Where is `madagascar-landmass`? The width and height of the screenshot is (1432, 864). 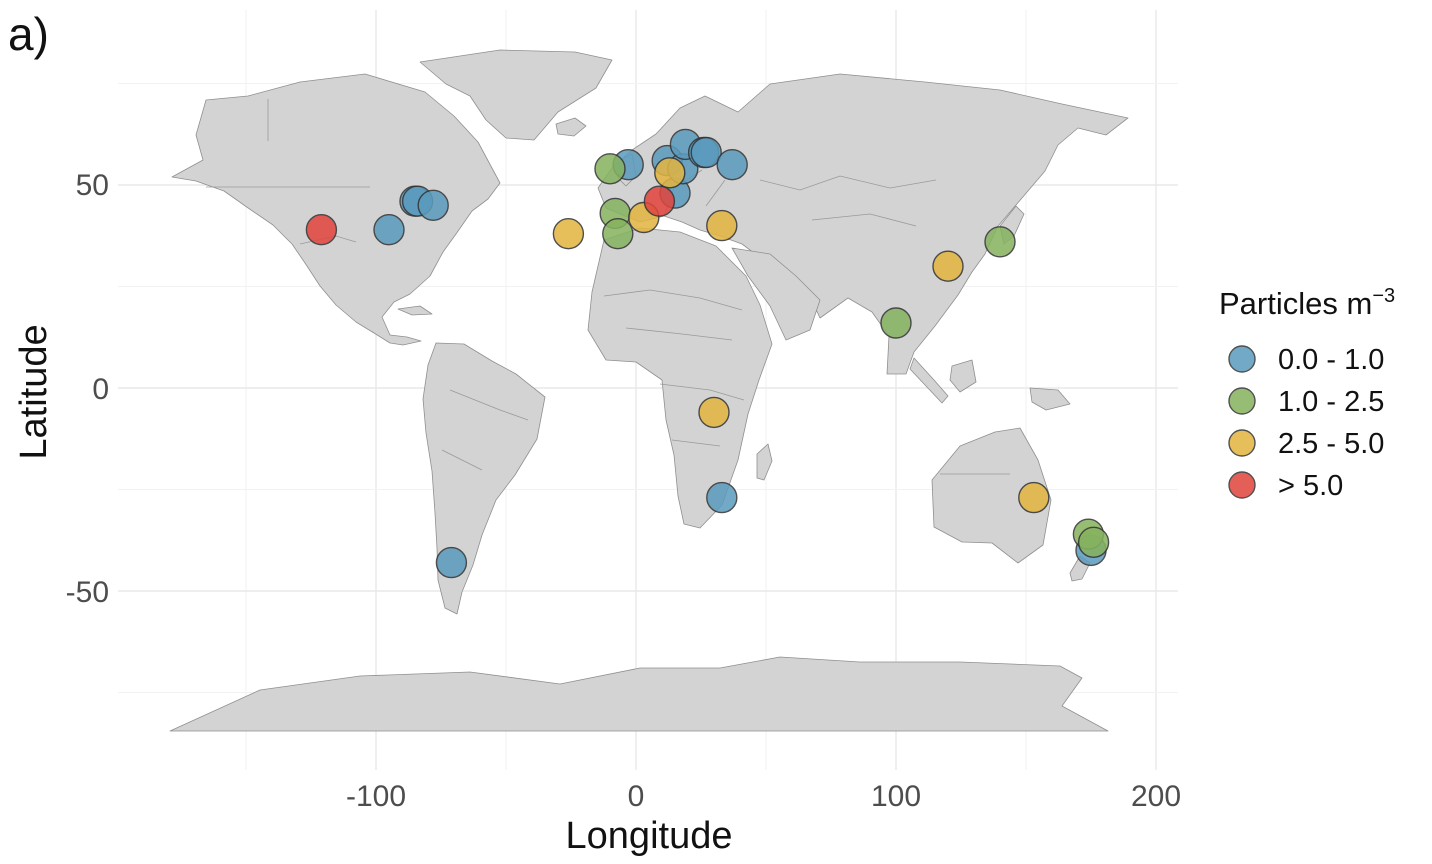
madagascar-landmass is located at coordinates (764, 462).